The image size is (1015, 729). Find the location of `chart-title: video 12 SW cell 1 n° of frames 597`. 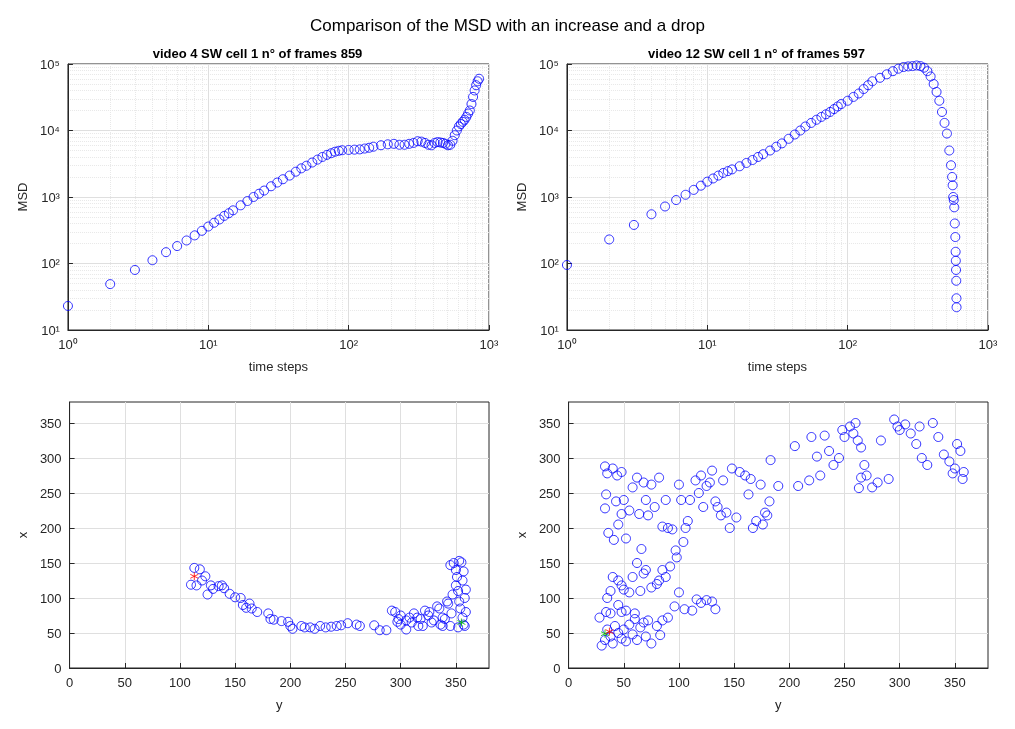

chart-title: video 12 SW cell 1 n° of frames 597 is located at coordinates (756, 53).